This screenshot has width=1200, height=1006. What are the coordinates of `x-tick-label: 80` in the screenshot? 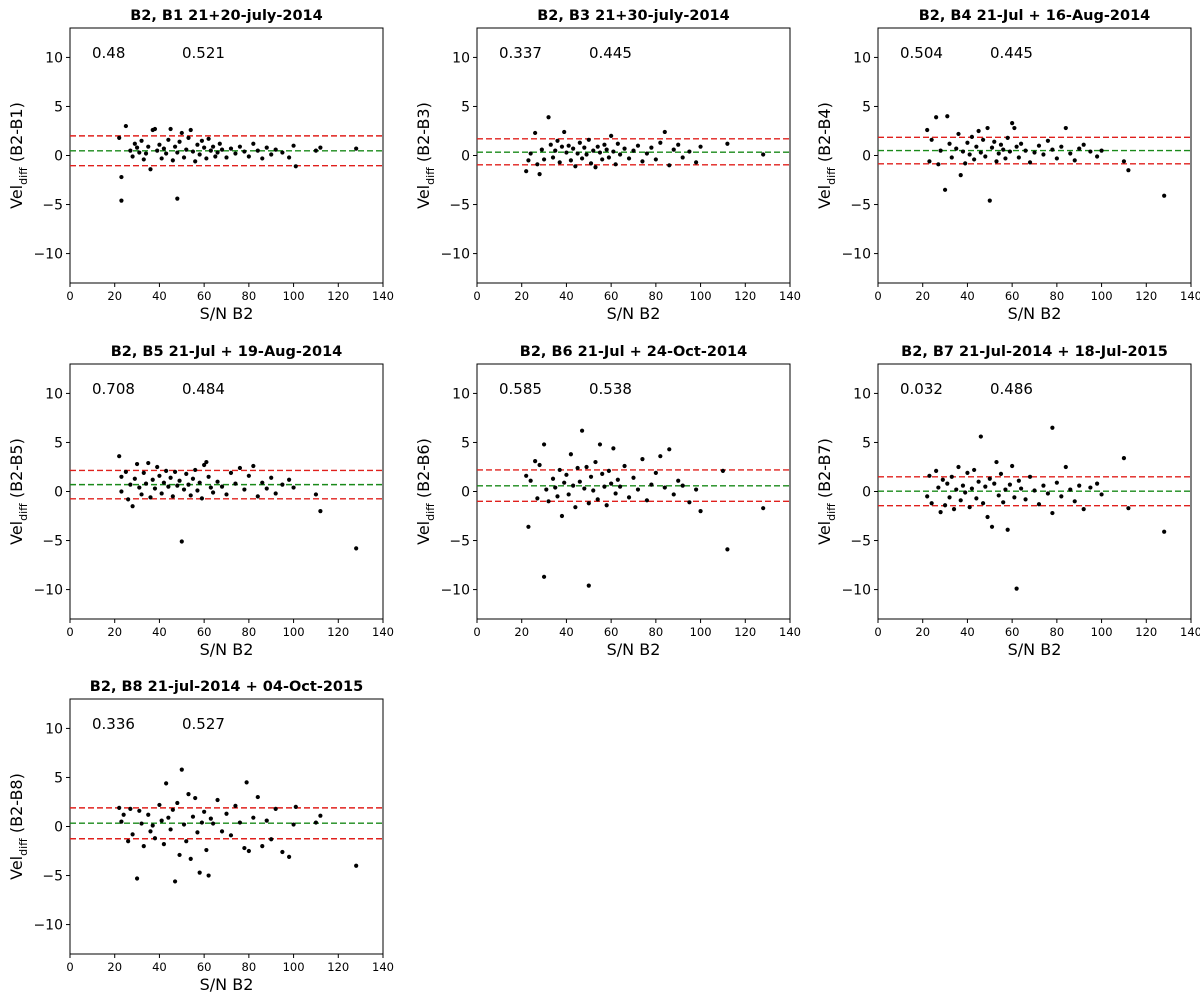 It's located at (1057, 296).